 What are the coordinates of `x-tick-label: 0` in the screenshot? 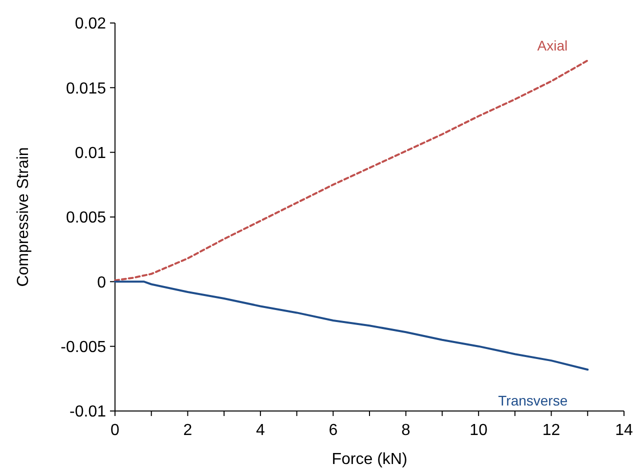 It's located at (115, 430).